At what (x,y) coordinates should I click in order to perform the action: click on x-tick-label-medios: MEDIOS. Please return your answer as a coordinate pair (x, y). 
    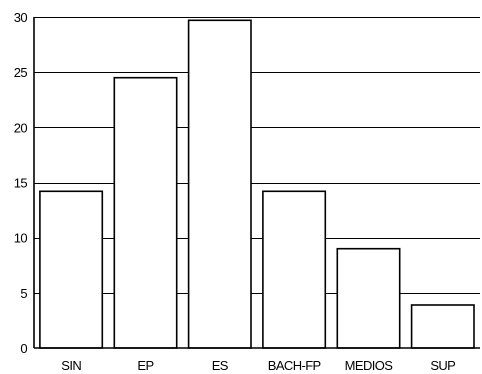
    Looking at the image, I should click on (369, 365).